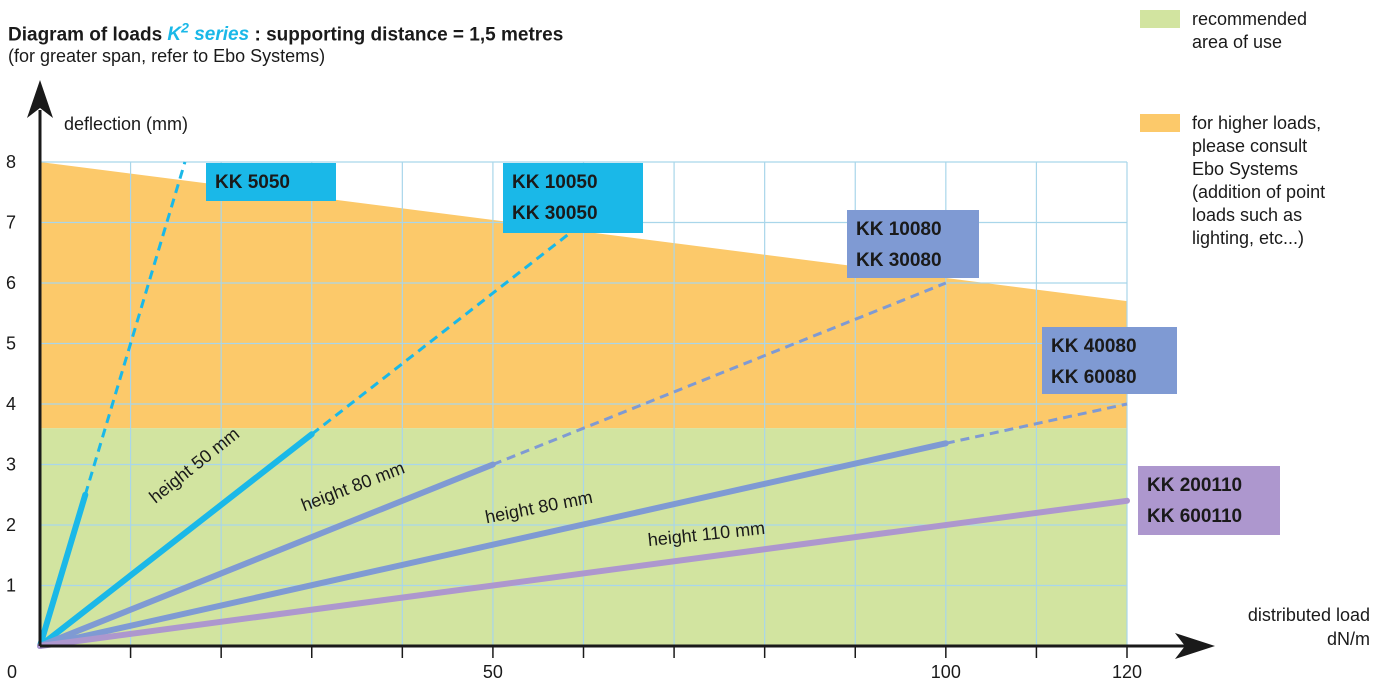  I want to click on series-label-box: KK 200110 KK 600110, so click(1209, 500).